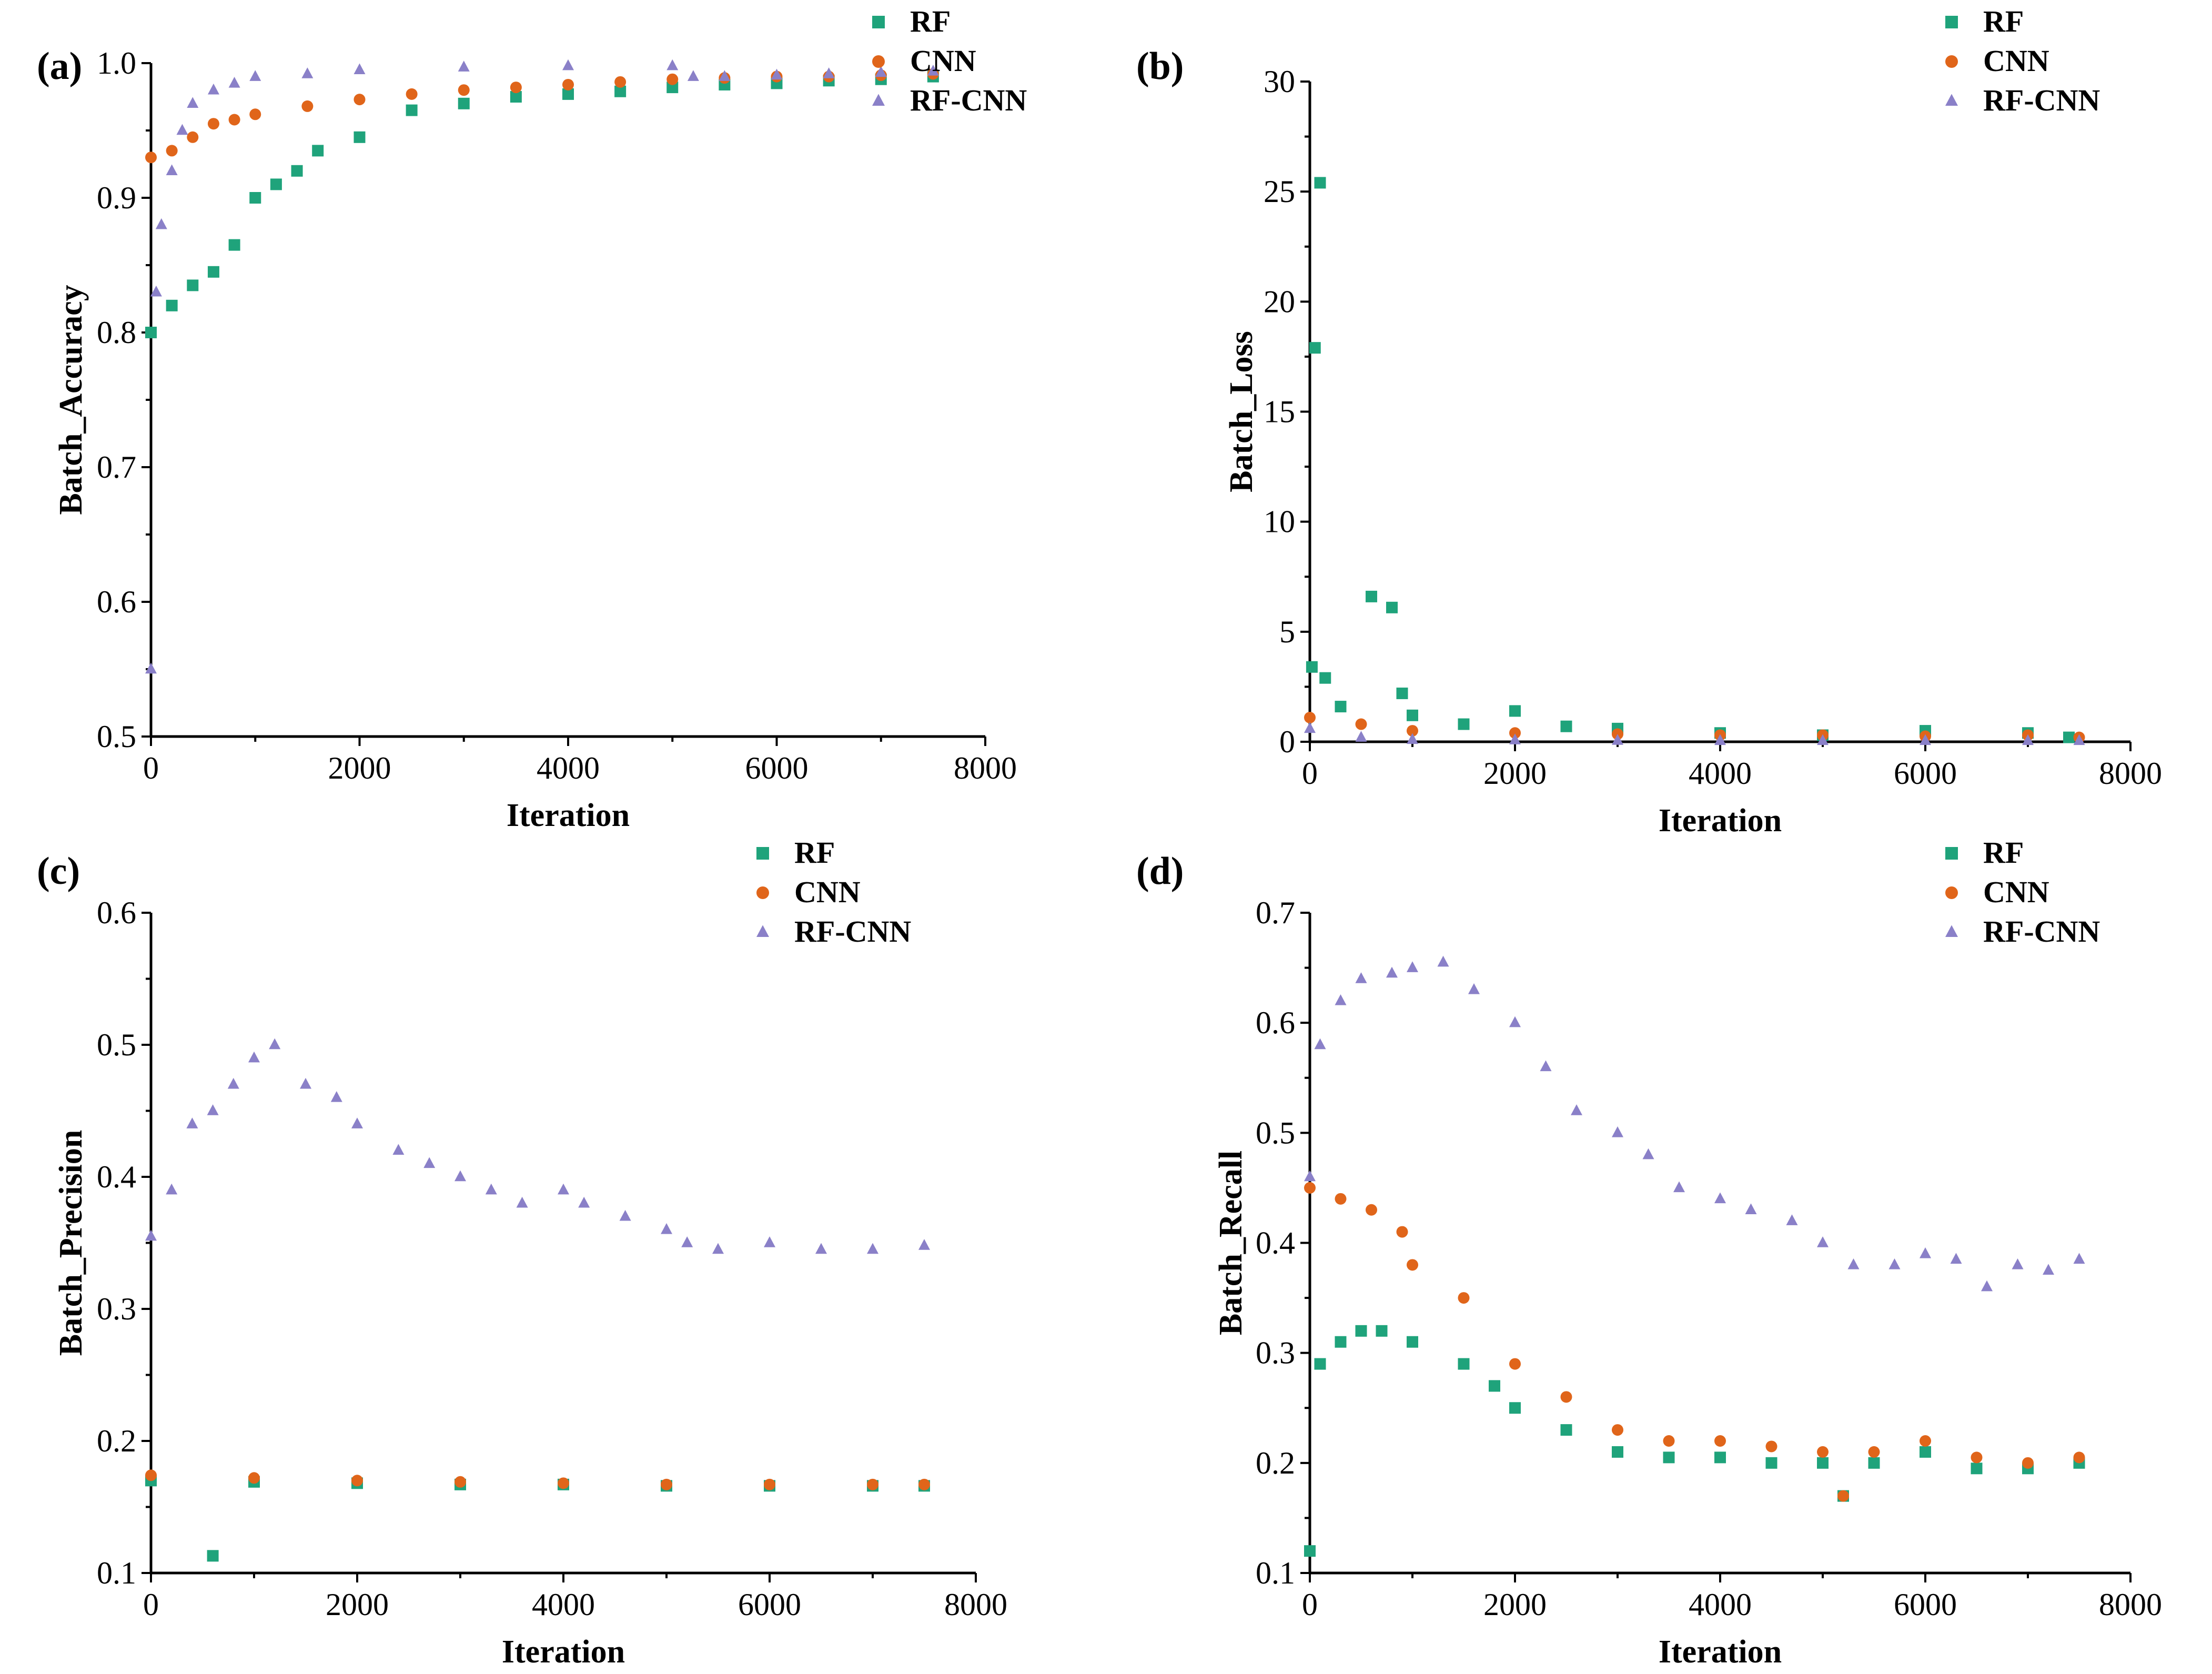  Describe the element at coordinates (537, 1146) in the screenshot. I see `series-rf-cnn` at that location.